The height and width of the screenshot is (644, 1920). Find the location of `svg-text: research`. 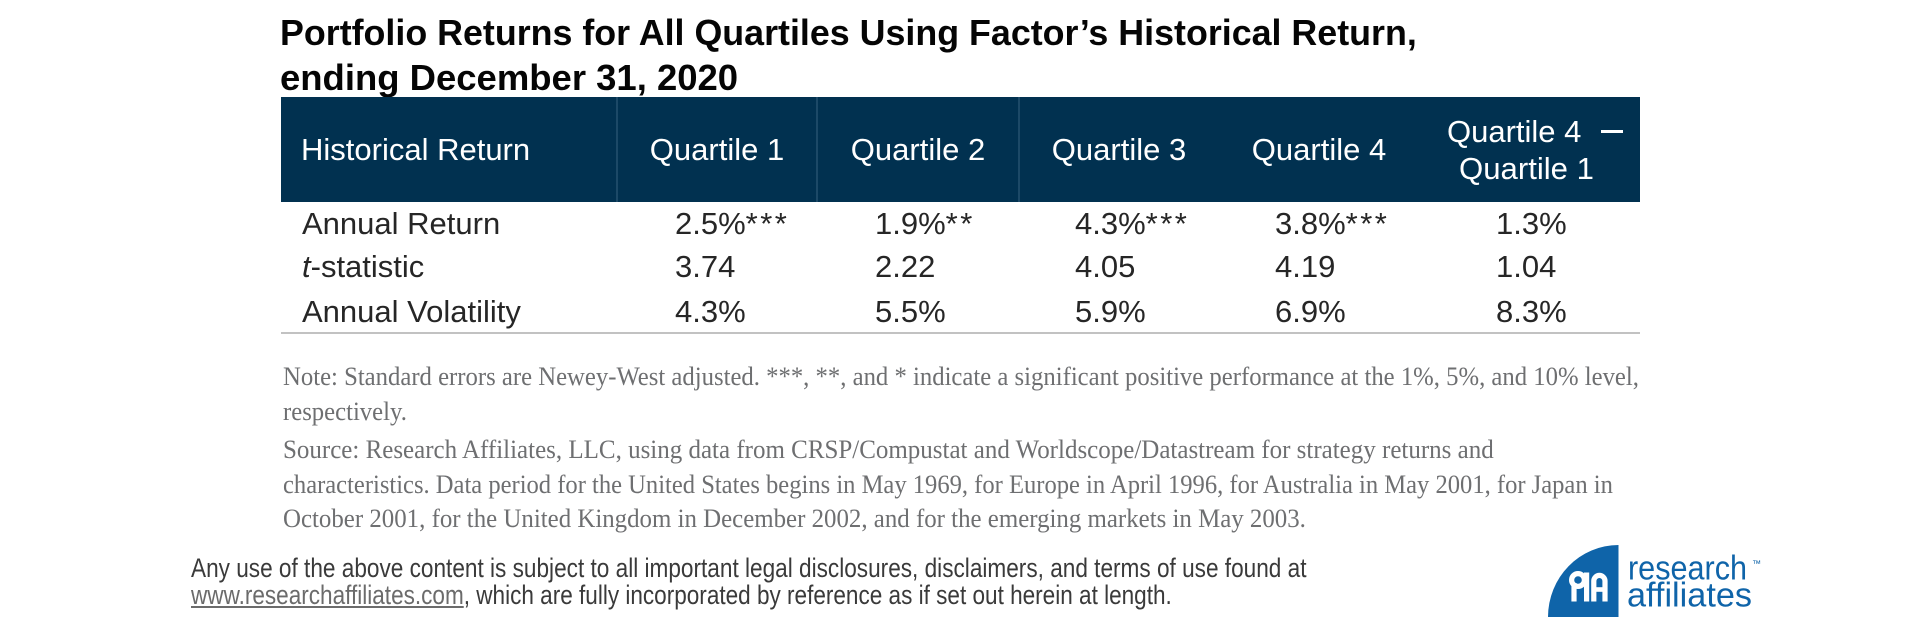

svg-text: research is located at coordinates (1687, 569).